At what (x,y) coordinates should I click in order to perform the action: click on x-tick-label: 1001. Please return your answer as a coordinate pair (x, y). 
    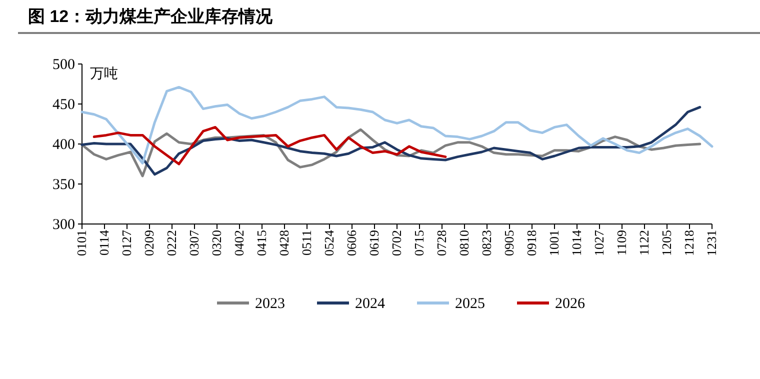
    Looking at the image, I should click on (554, 243).